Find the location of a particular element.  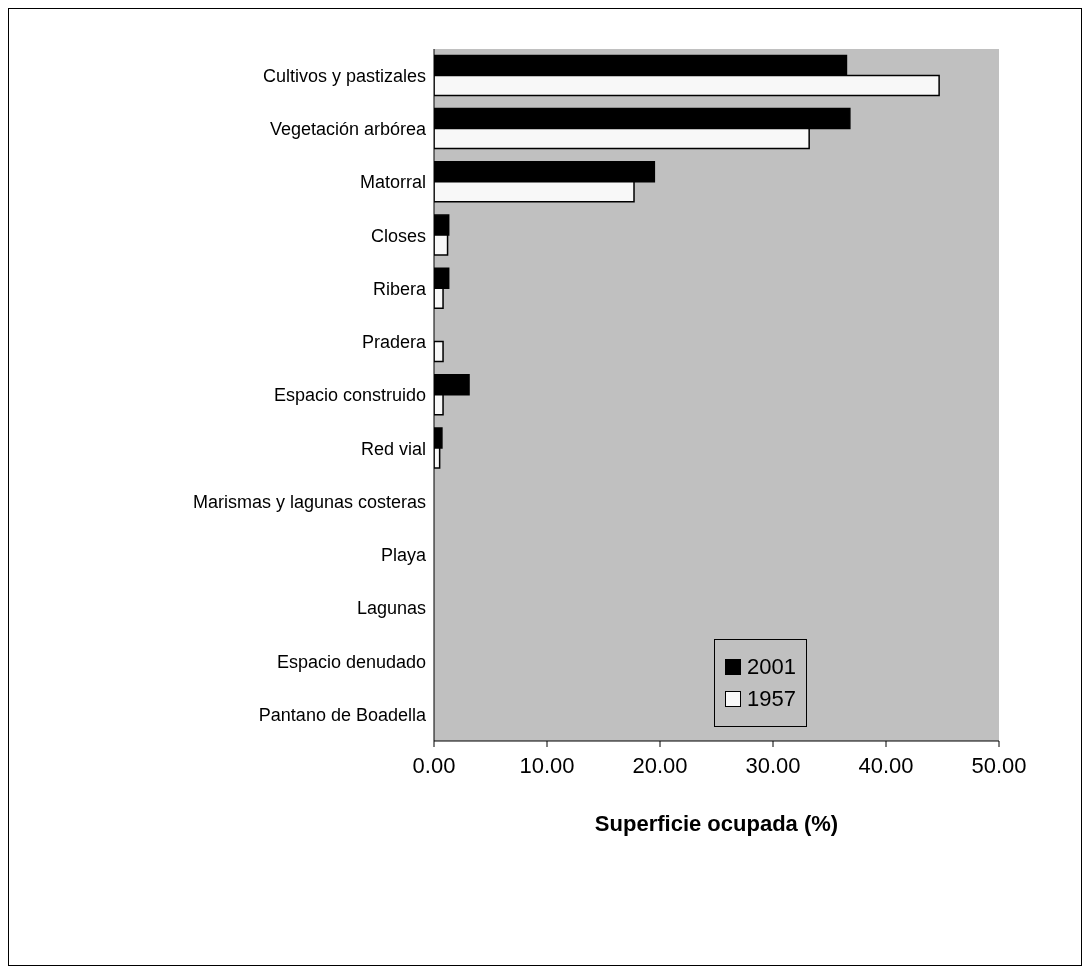

legend-label: 1957 is located at coordinates (771, 699).